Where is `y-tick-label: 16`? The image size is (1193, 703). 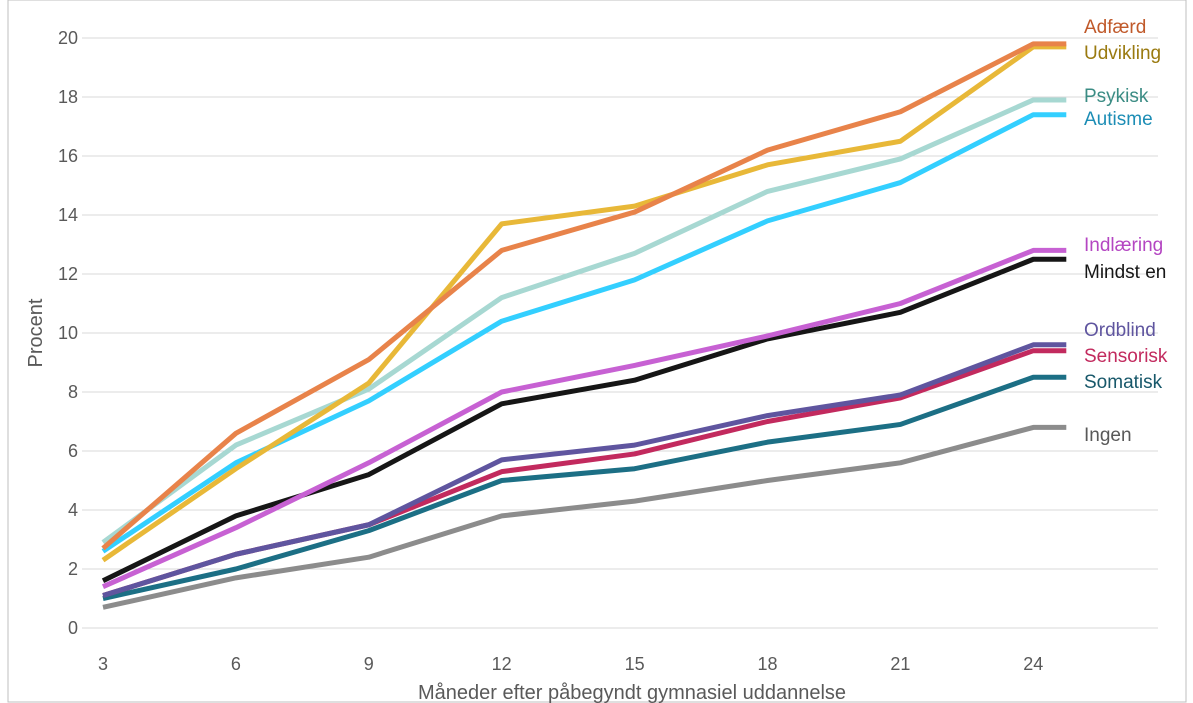 y-tick-label: 16 is located at coordinates (68, 156).